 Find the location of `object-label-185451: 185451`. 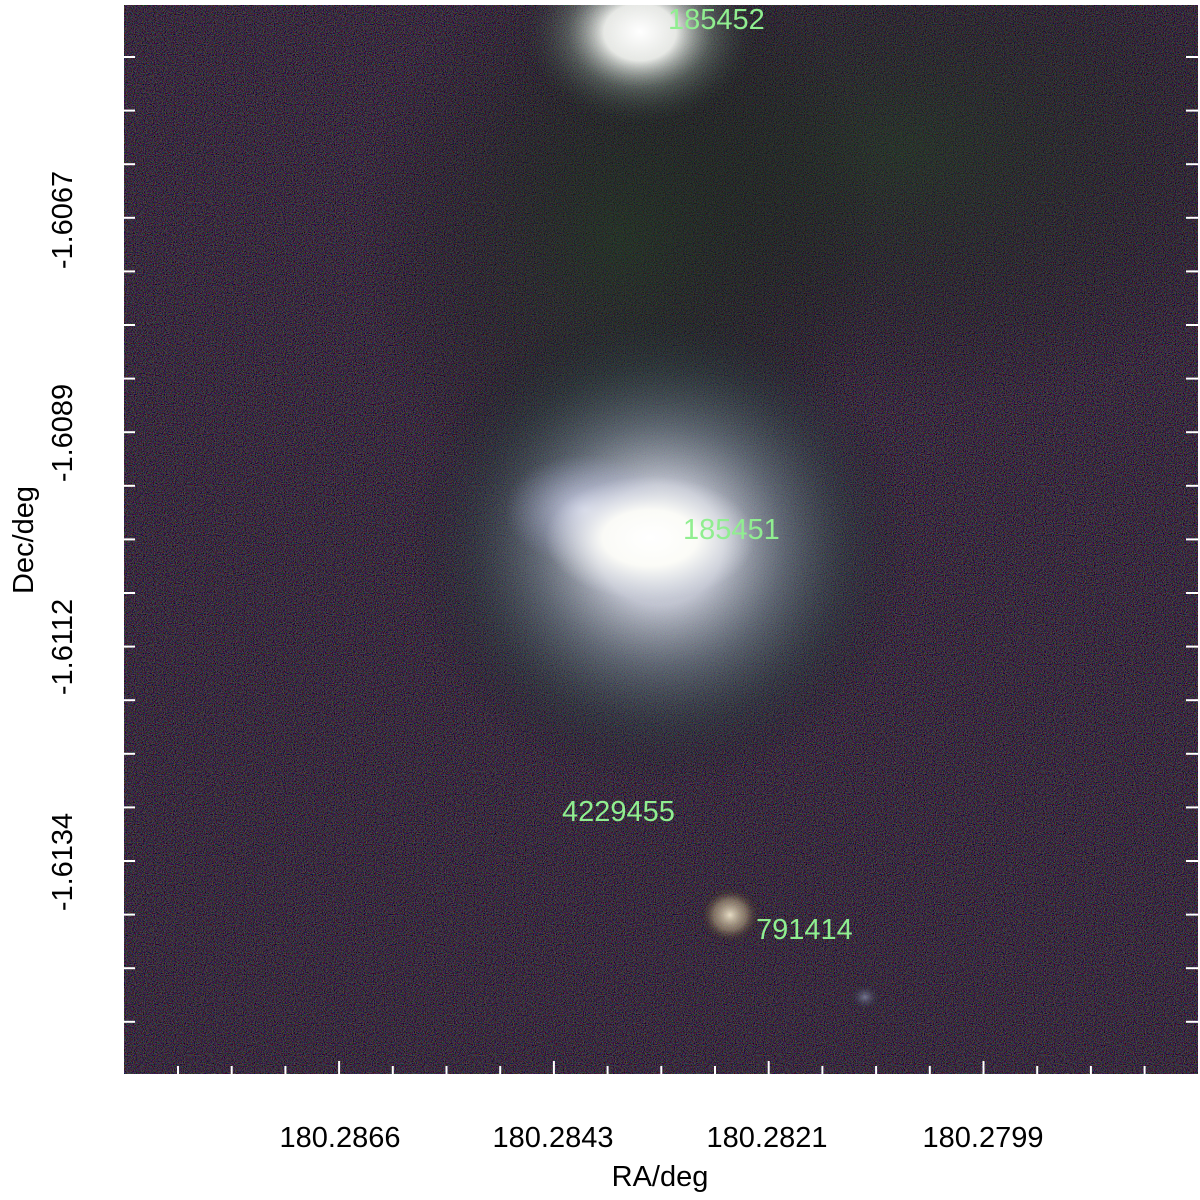

object-label-185451: 185451 is located at coordinates (731, 530).